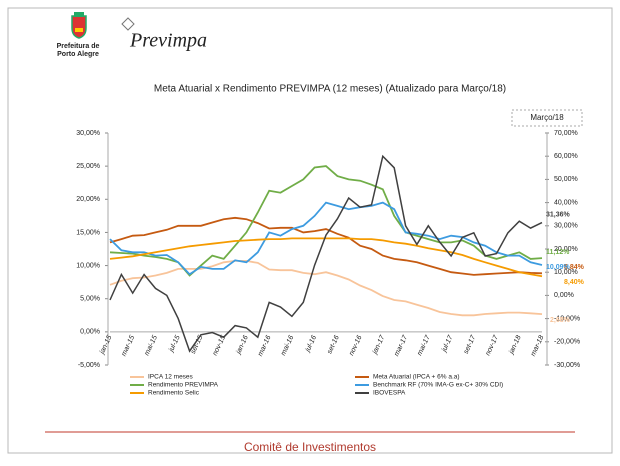  I want to click on y2-tick-label: 0,00%, so click(564, 295).